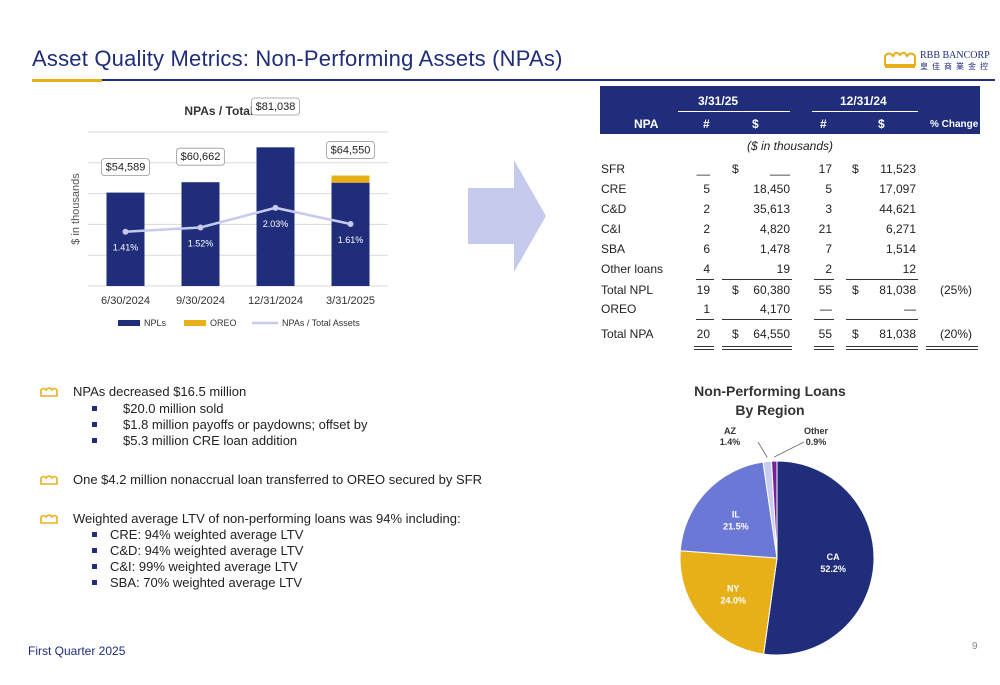  What do you see at coordinates (897, 209) in the screenshot?
I see `cell: 44,621` at bounding box center [897, 209].